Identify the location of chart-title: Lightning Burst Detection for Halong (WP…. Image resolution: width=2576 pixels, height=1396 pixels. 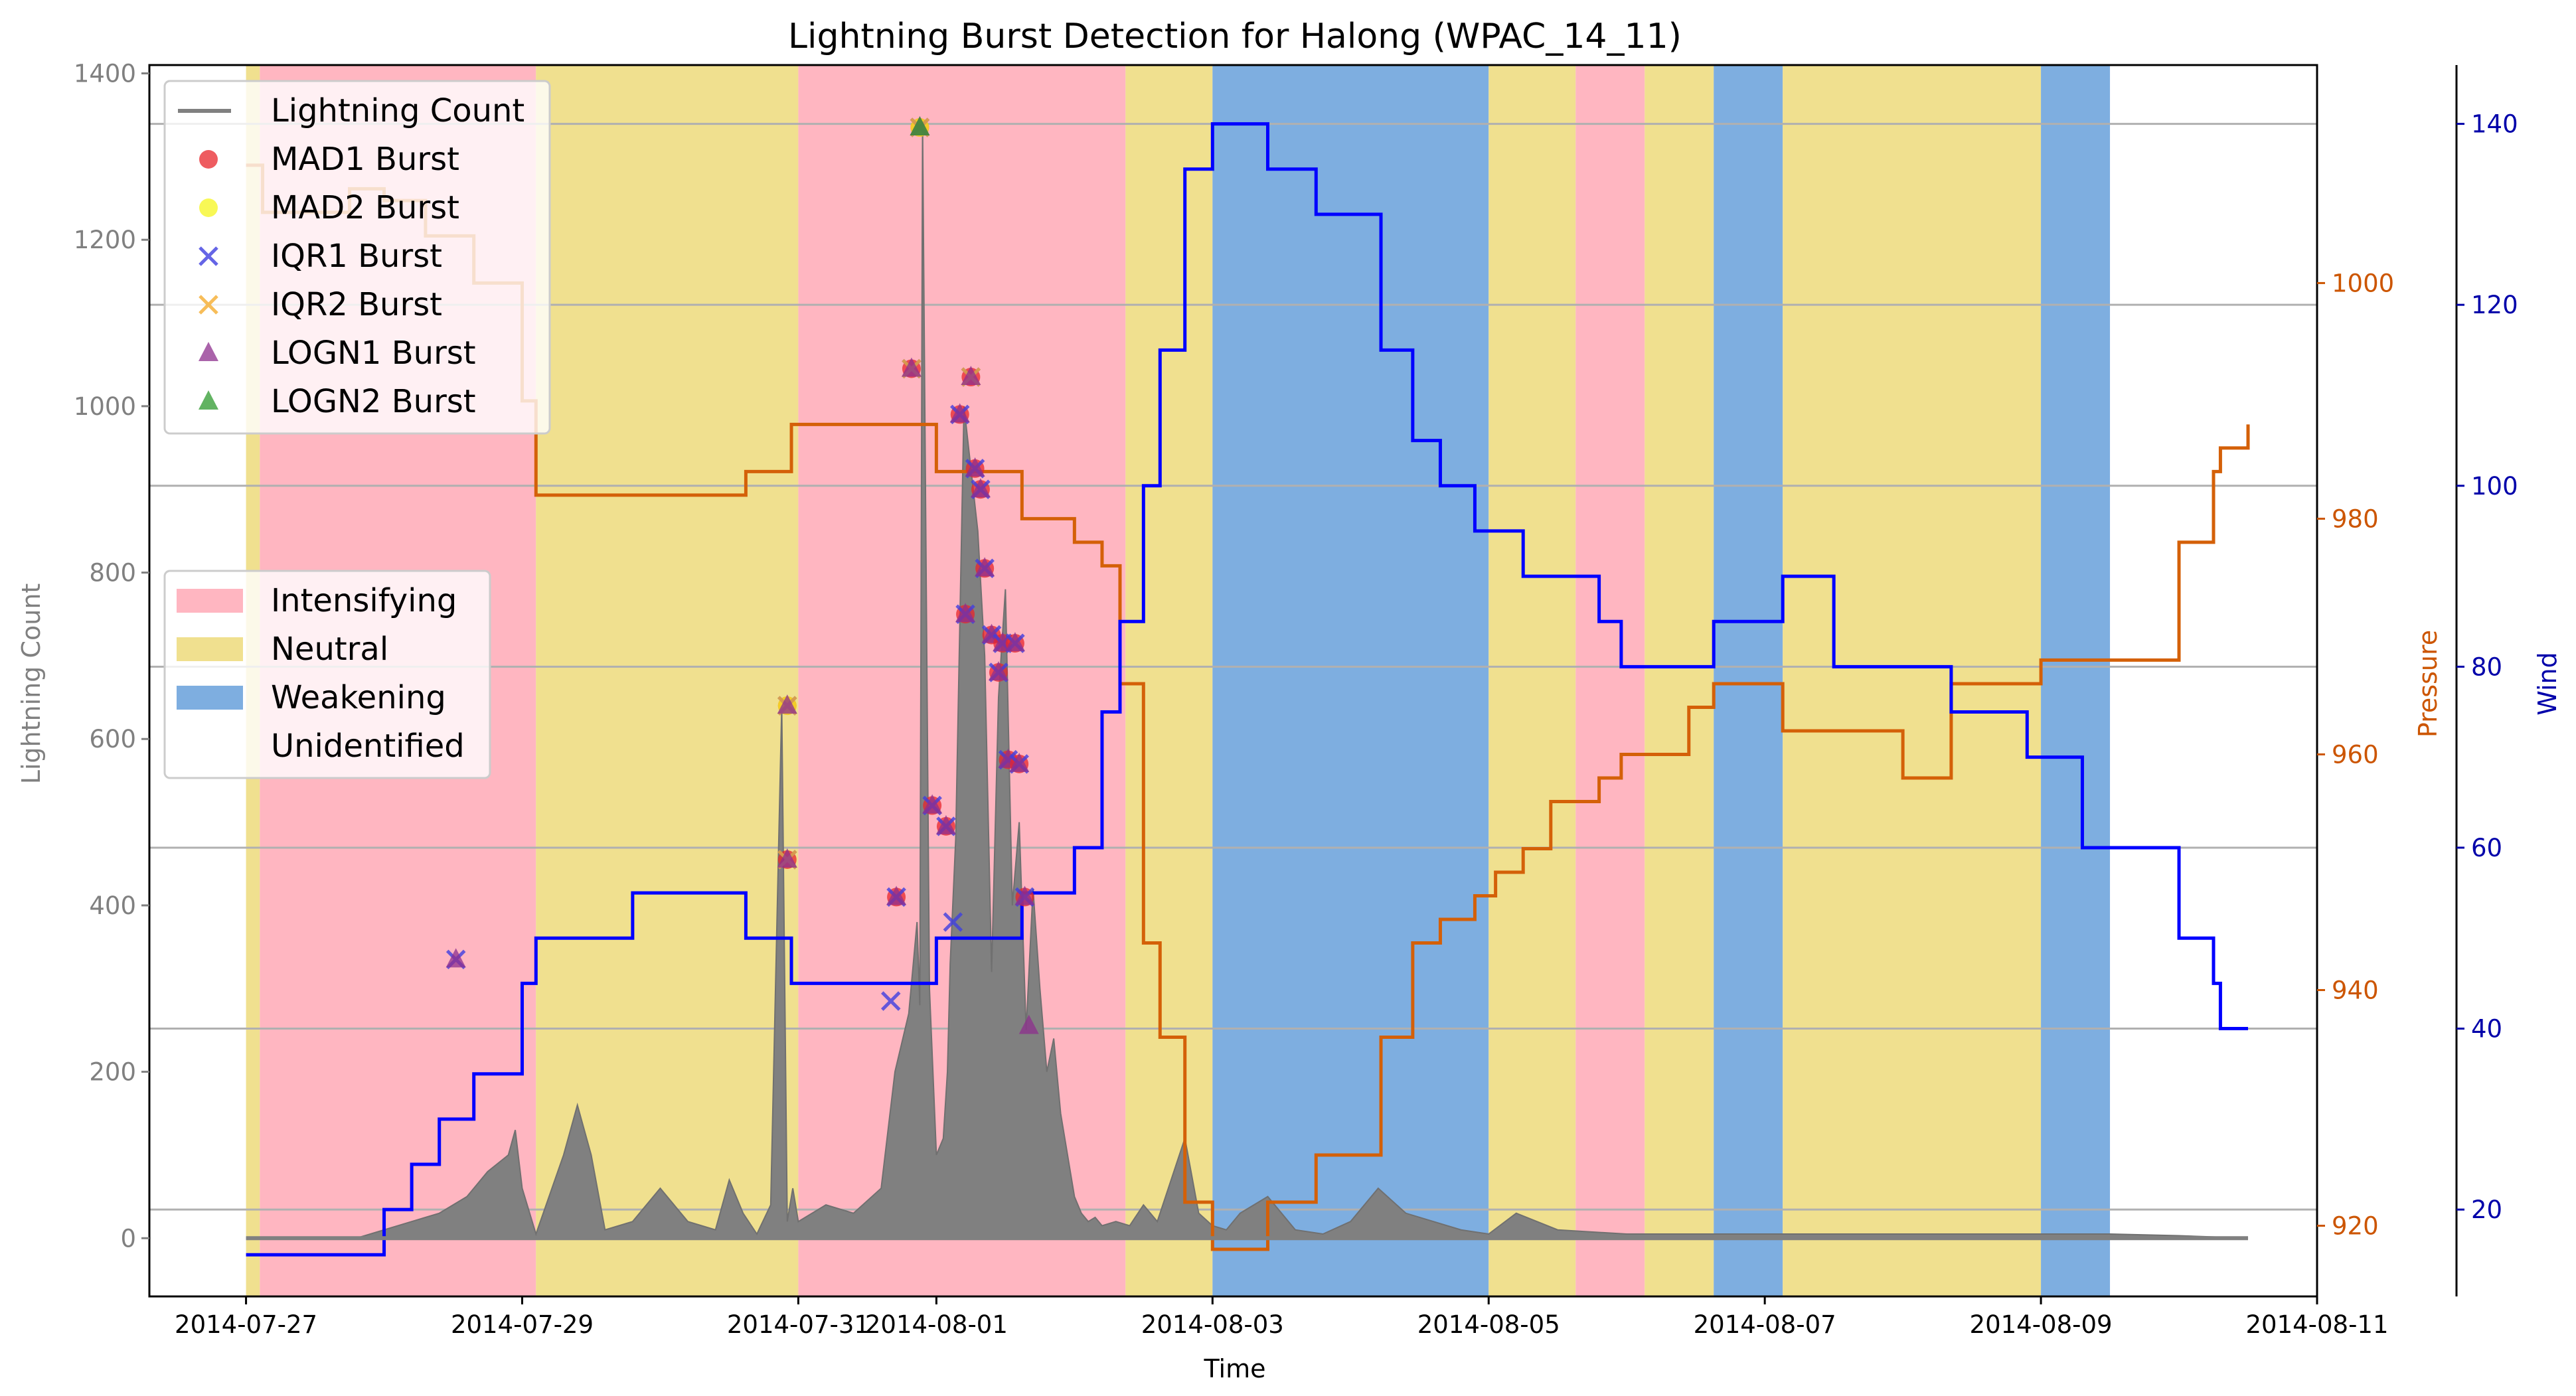
(1235, 36).